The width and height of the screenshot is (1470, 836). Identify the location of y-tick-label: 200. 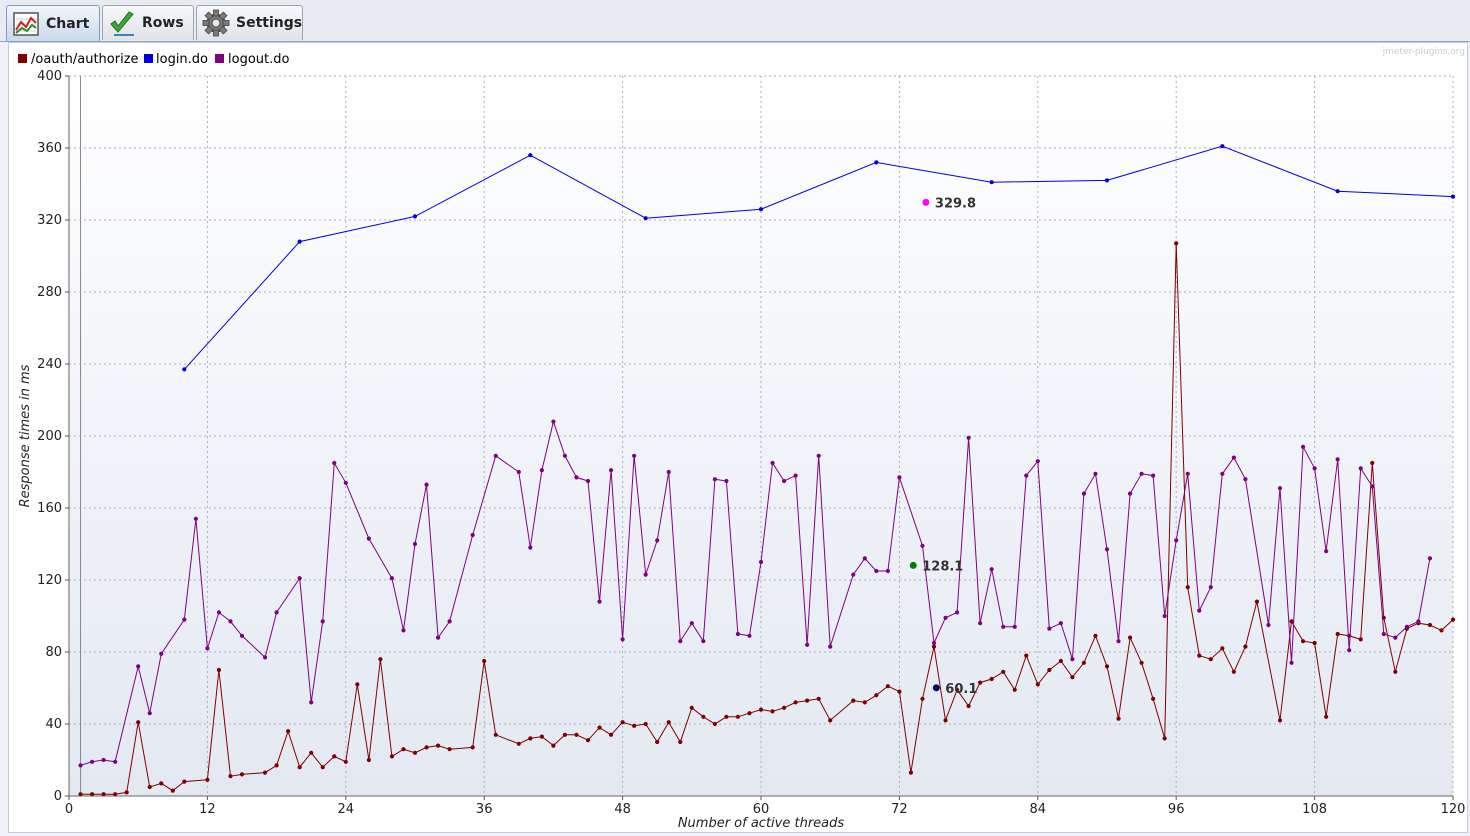
(49, 436).